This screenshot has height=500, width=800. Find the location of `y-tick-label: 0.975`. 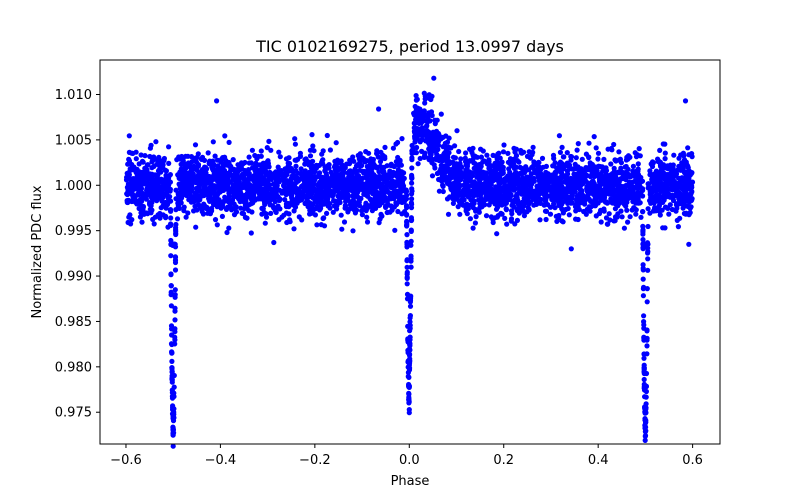

y-tick-label: 0.975 is located at coordinates (73, 413).